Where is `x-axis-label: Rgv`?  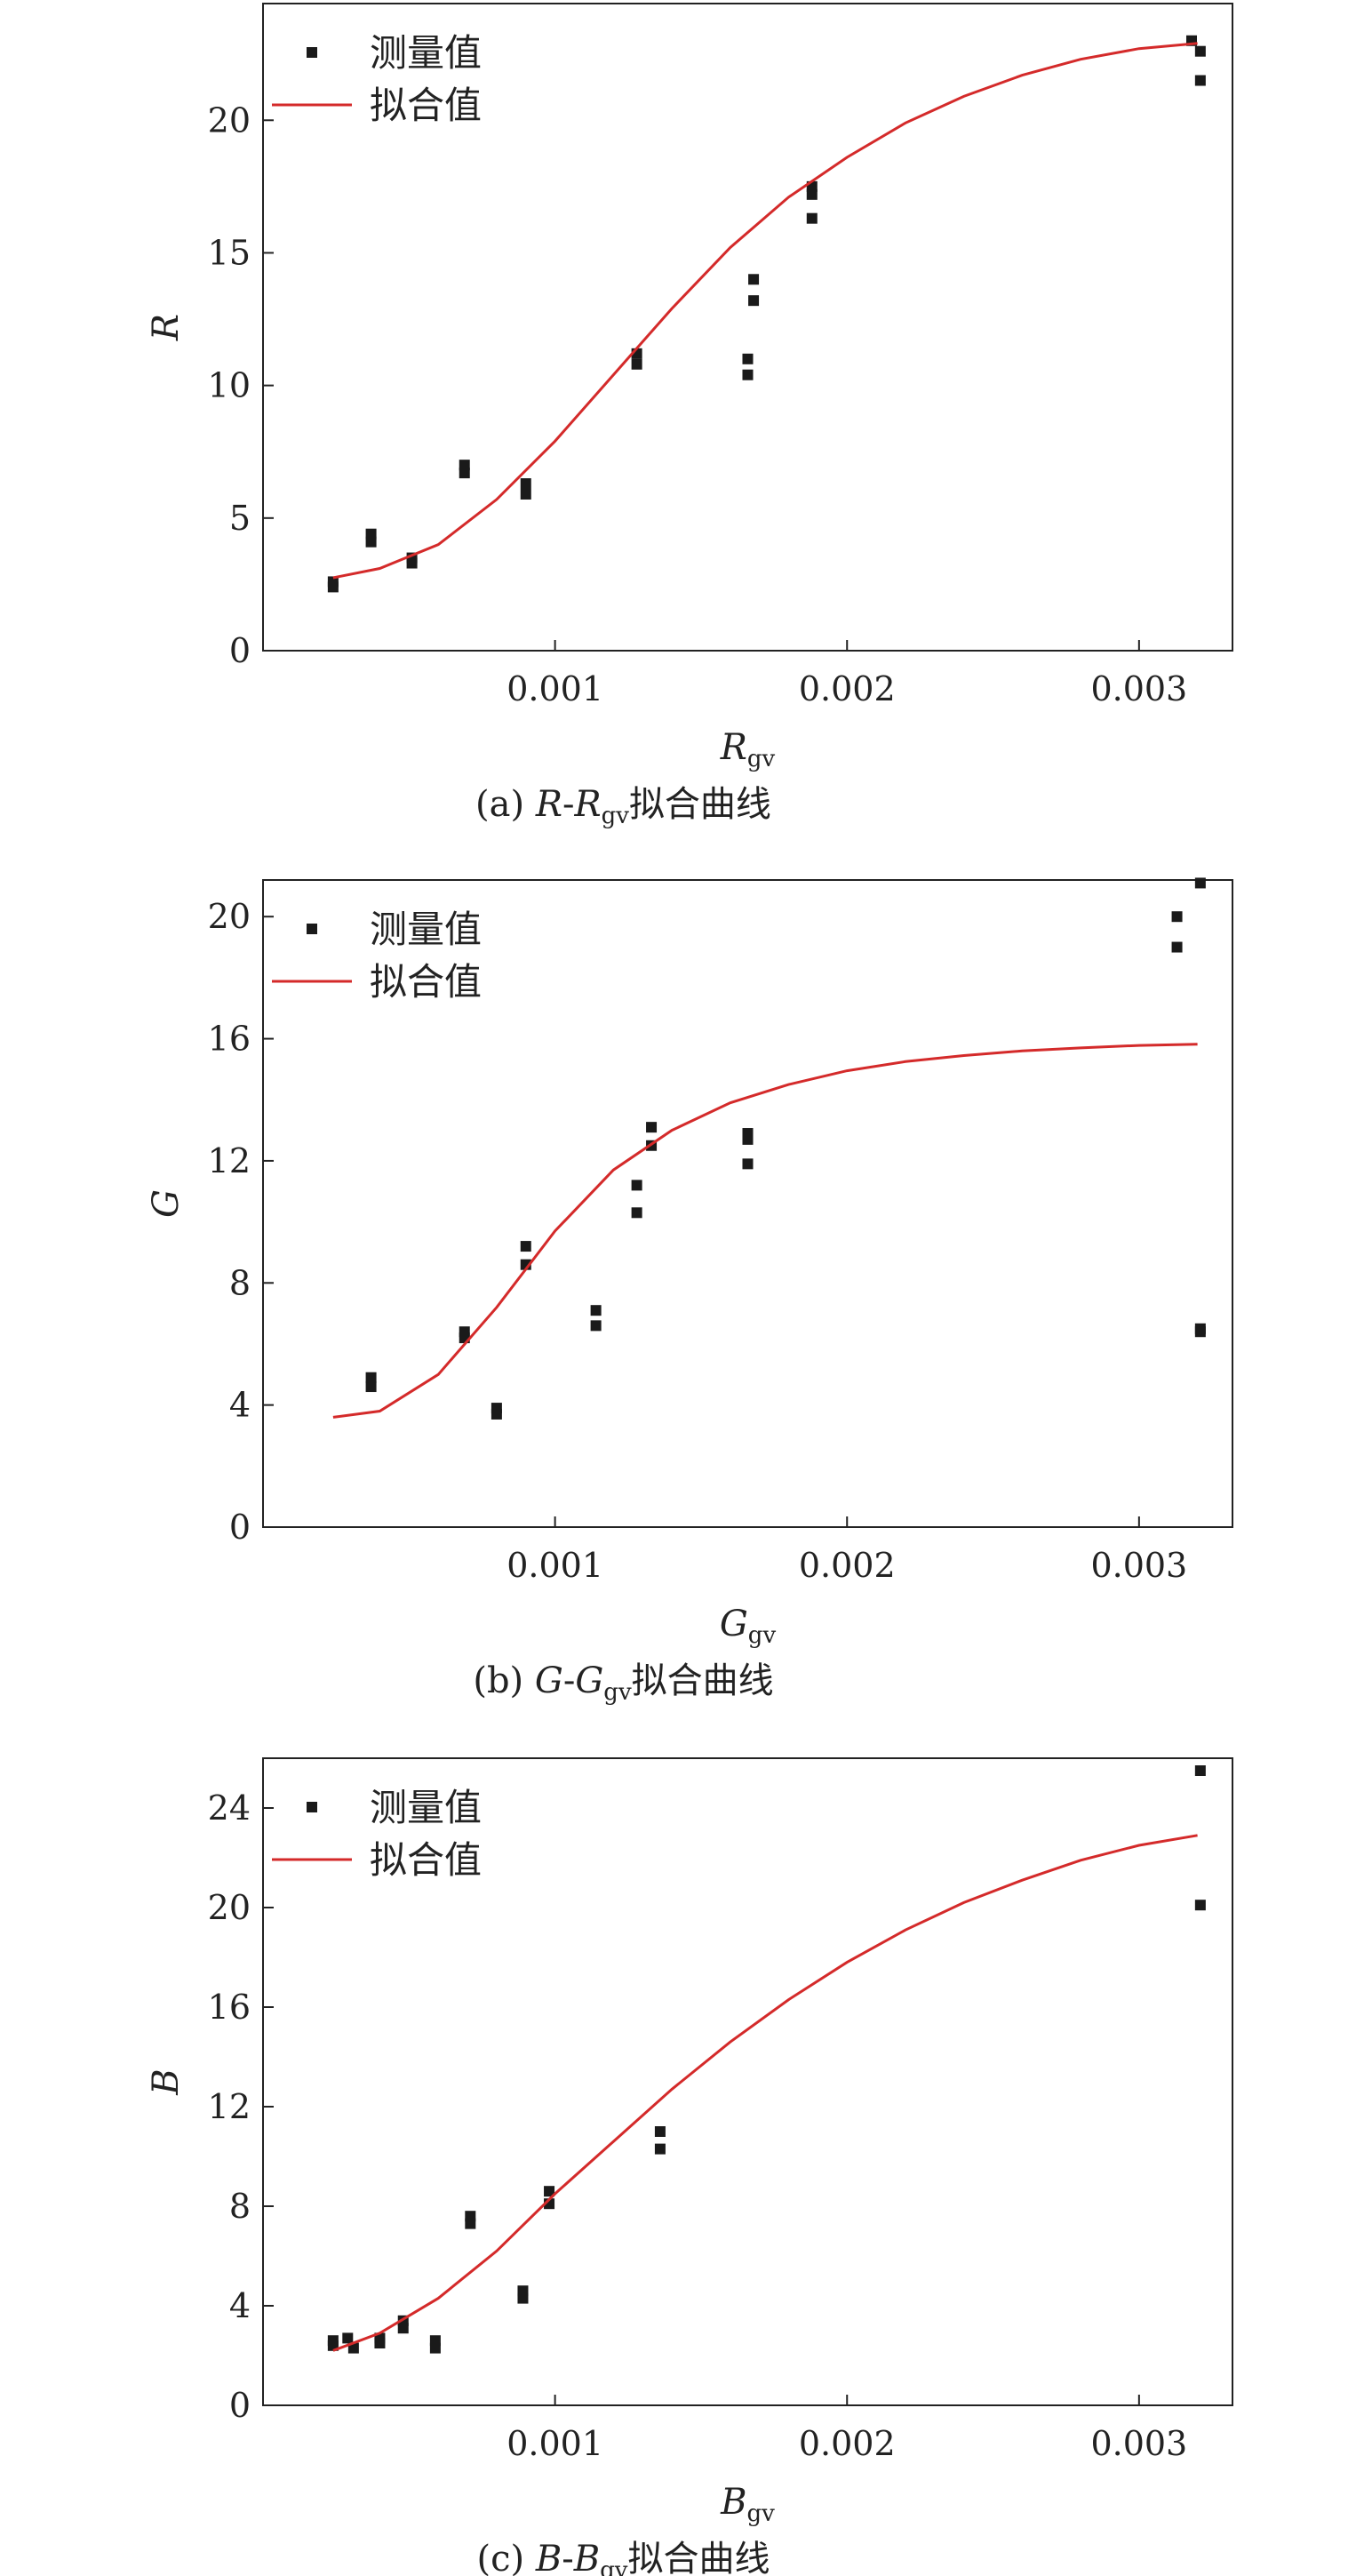 x-axis-label: Rgv is located at coordinates (748, 749).